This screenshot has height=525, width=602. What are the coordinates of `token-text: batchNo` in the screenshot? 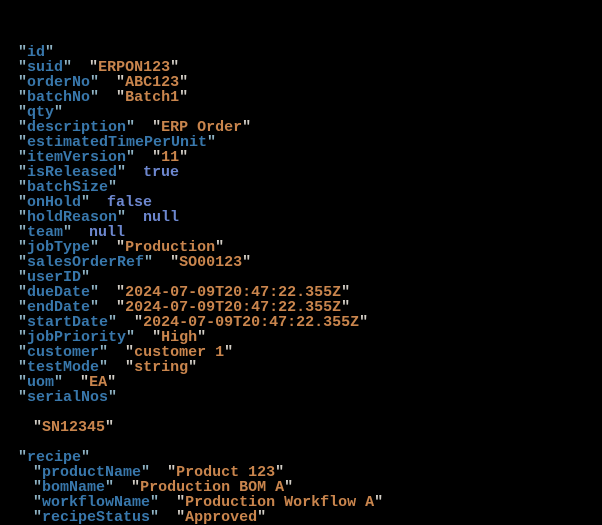 It's located at (59, 97).